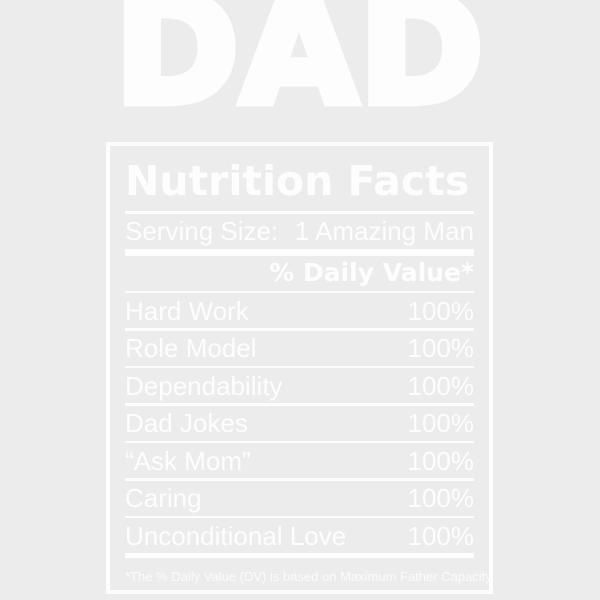 The width and height of the screenshot is (600, 600). I want to click on nutrition-row-dependability: Dependability 100%, so click(299, 385).